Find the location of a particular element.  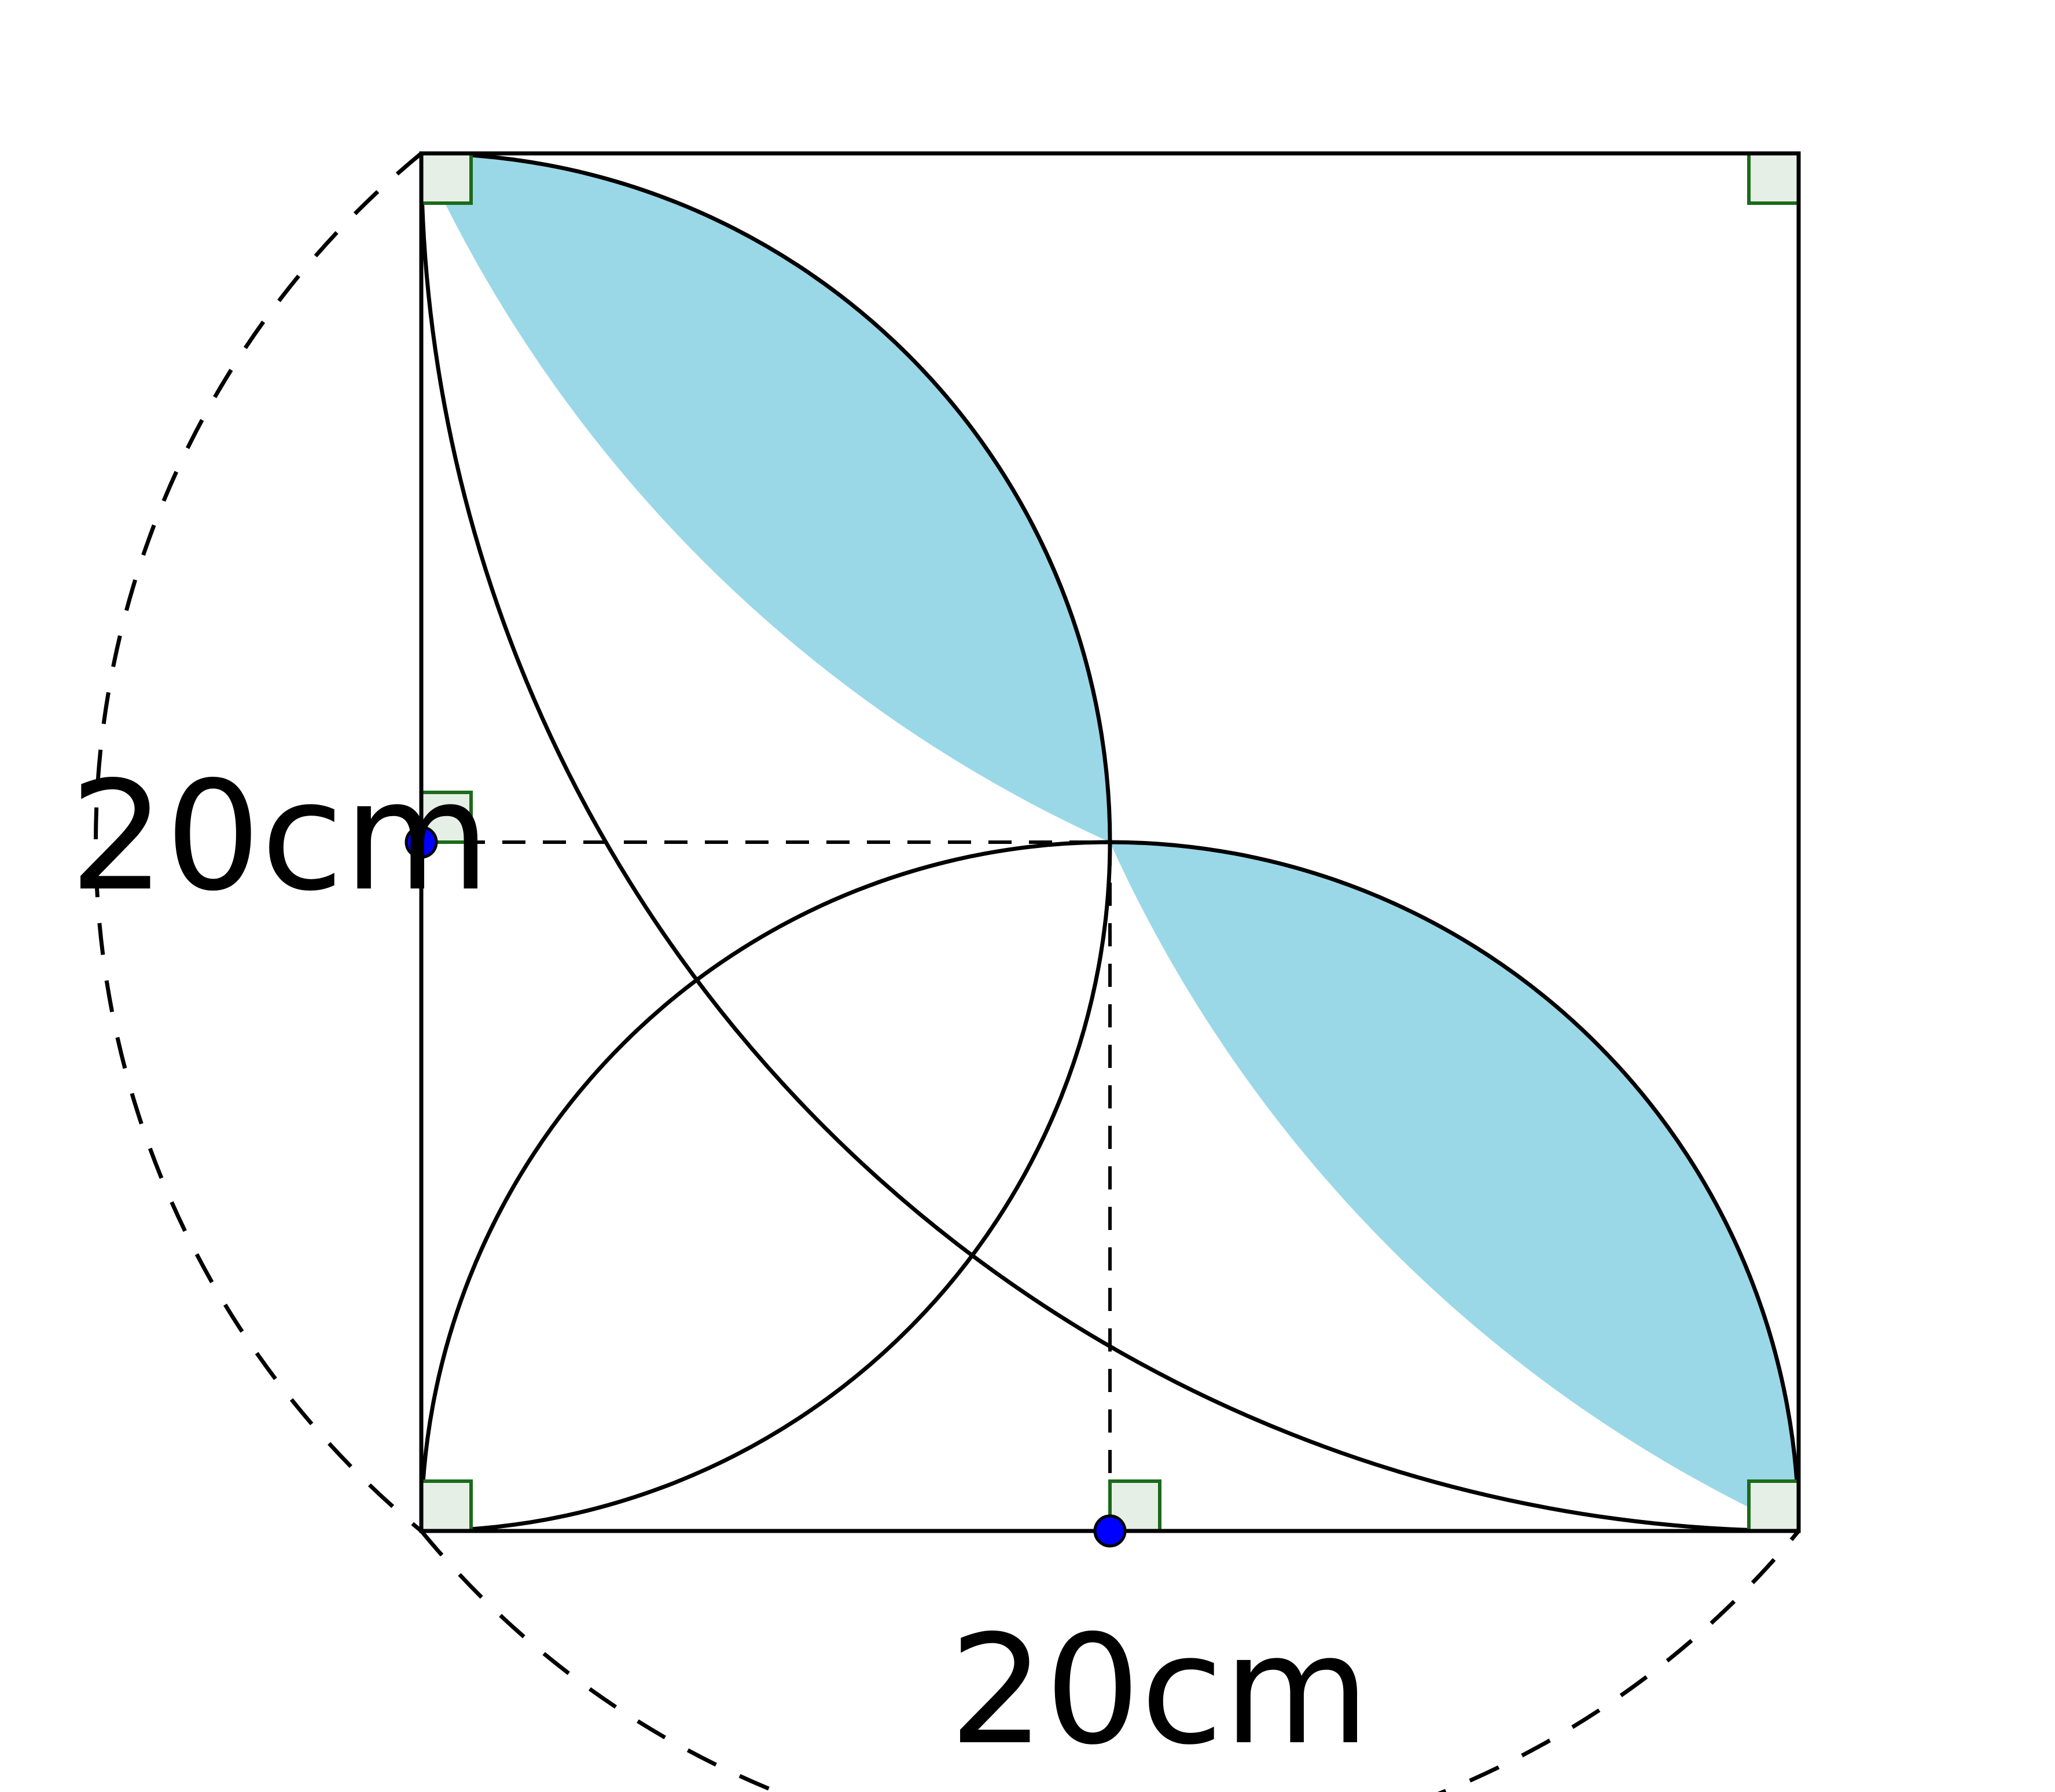

right-angle-marker-bottom-right is located at coordinates (1774, 1506).